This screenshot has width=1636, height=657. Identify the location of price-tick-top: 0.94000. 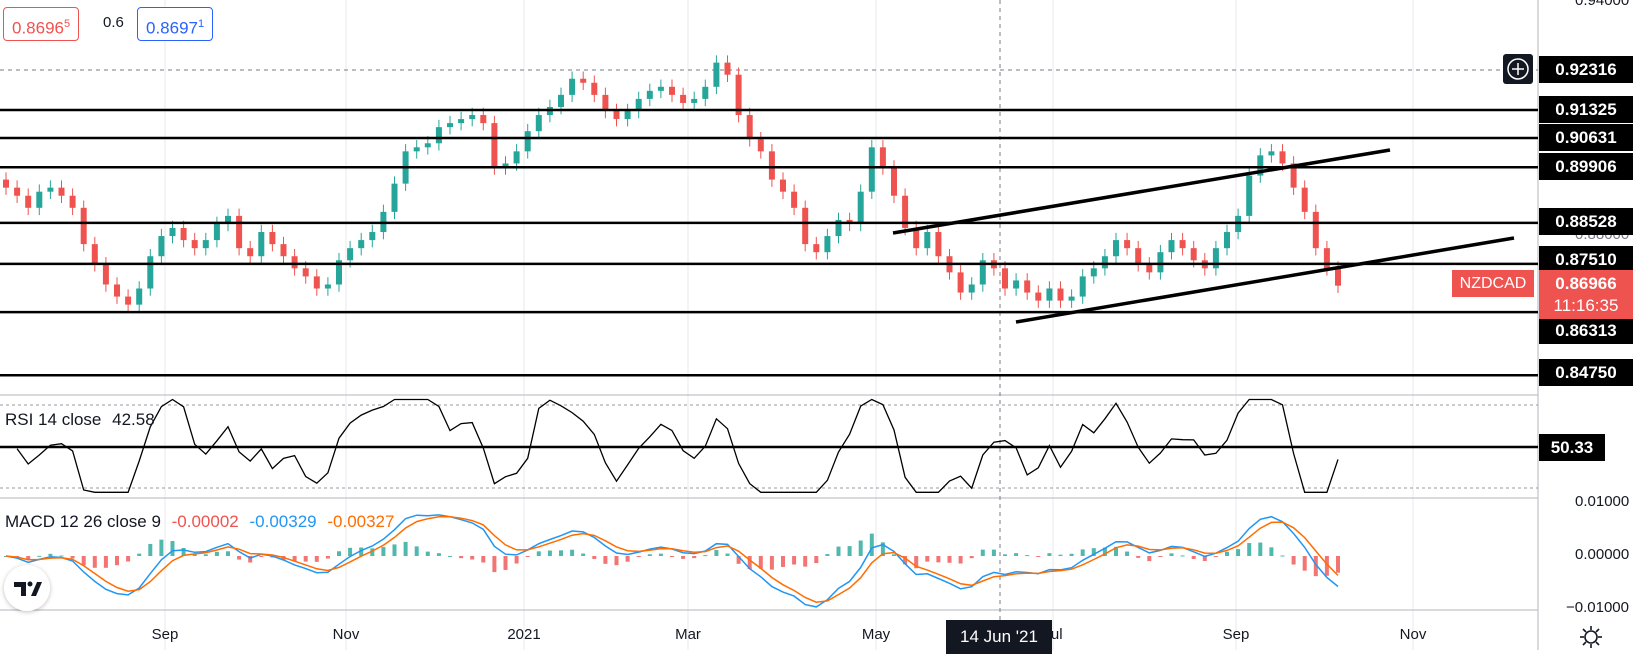
(1602, 4).